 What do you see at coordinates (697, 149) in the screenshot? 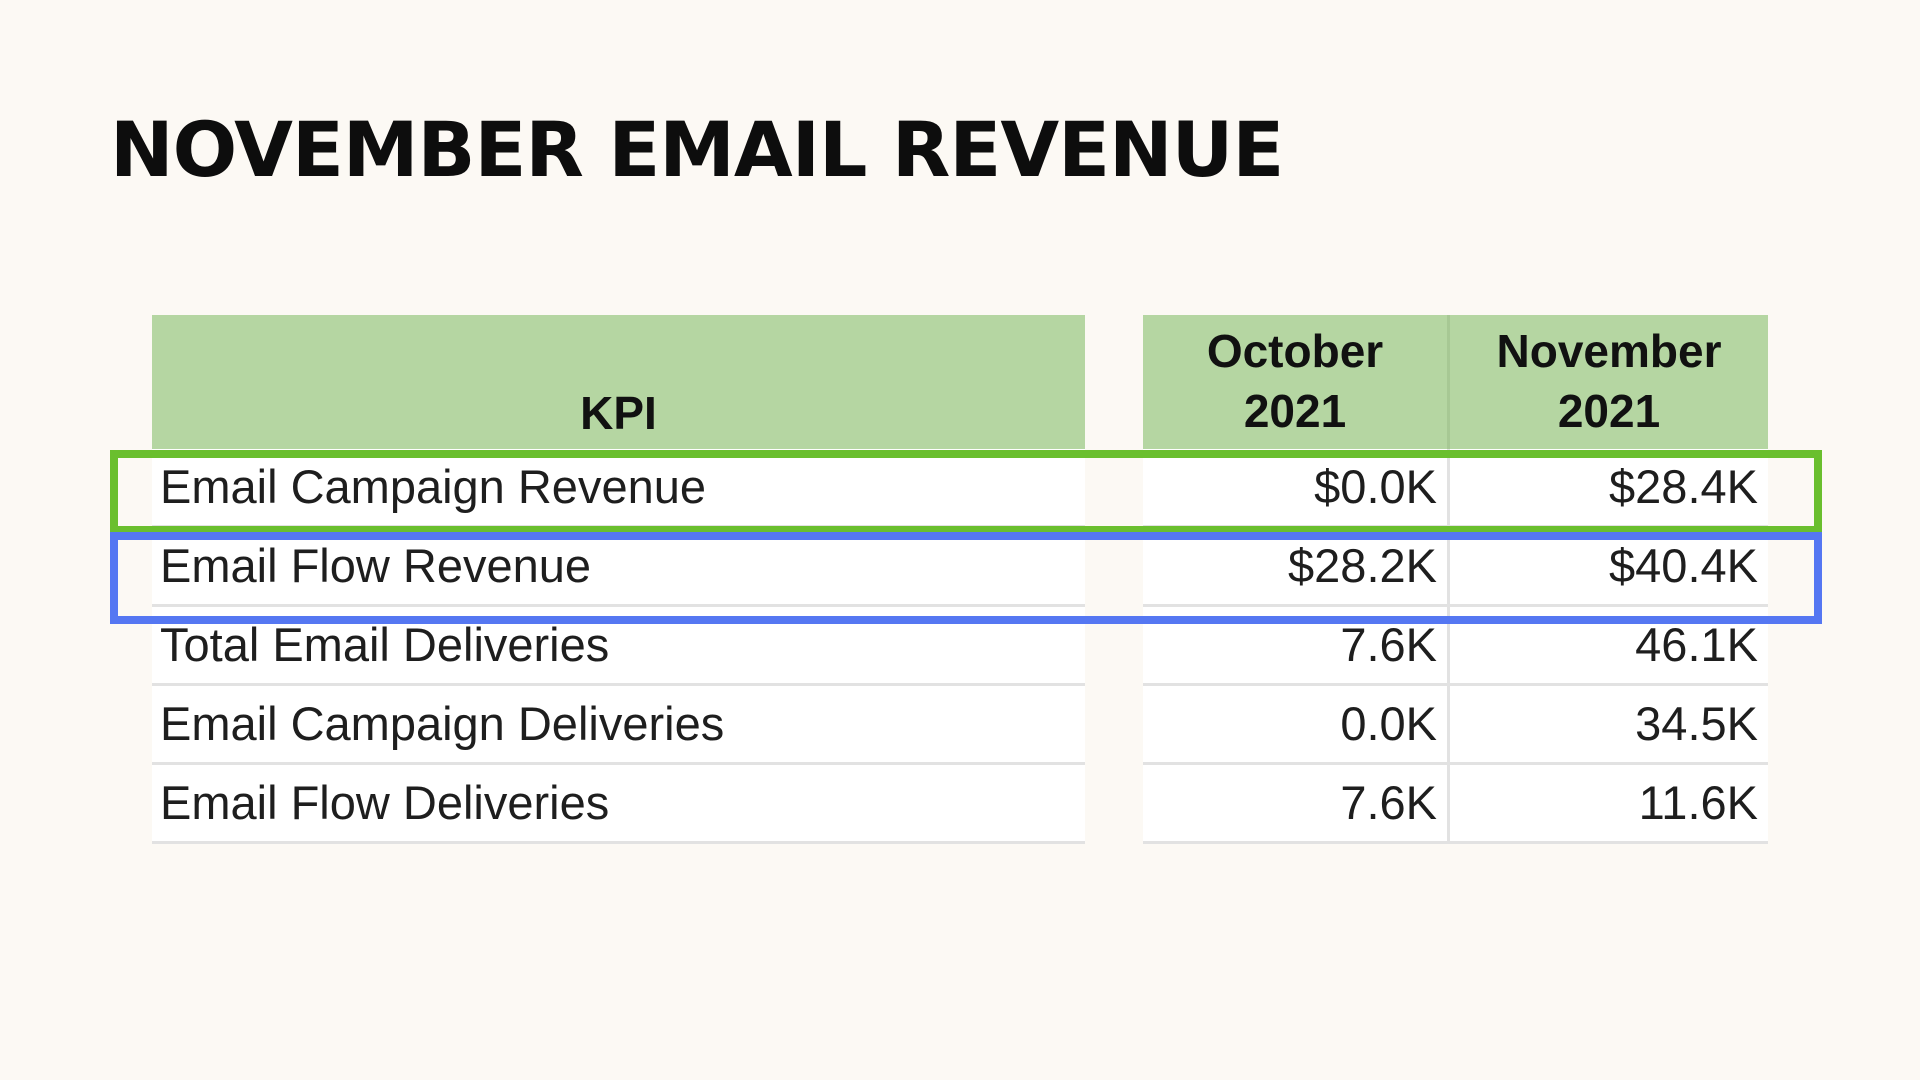
I see `page-title: NOVEMBER EMAIL REVENUE` at bounding box center [697, 149].